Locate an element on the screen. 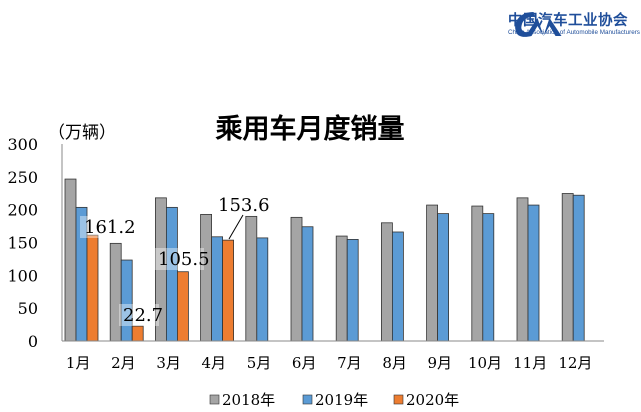 This screenshot has width=641, height=412. bar-2018年-11月 is located at coordinates (522, 269).